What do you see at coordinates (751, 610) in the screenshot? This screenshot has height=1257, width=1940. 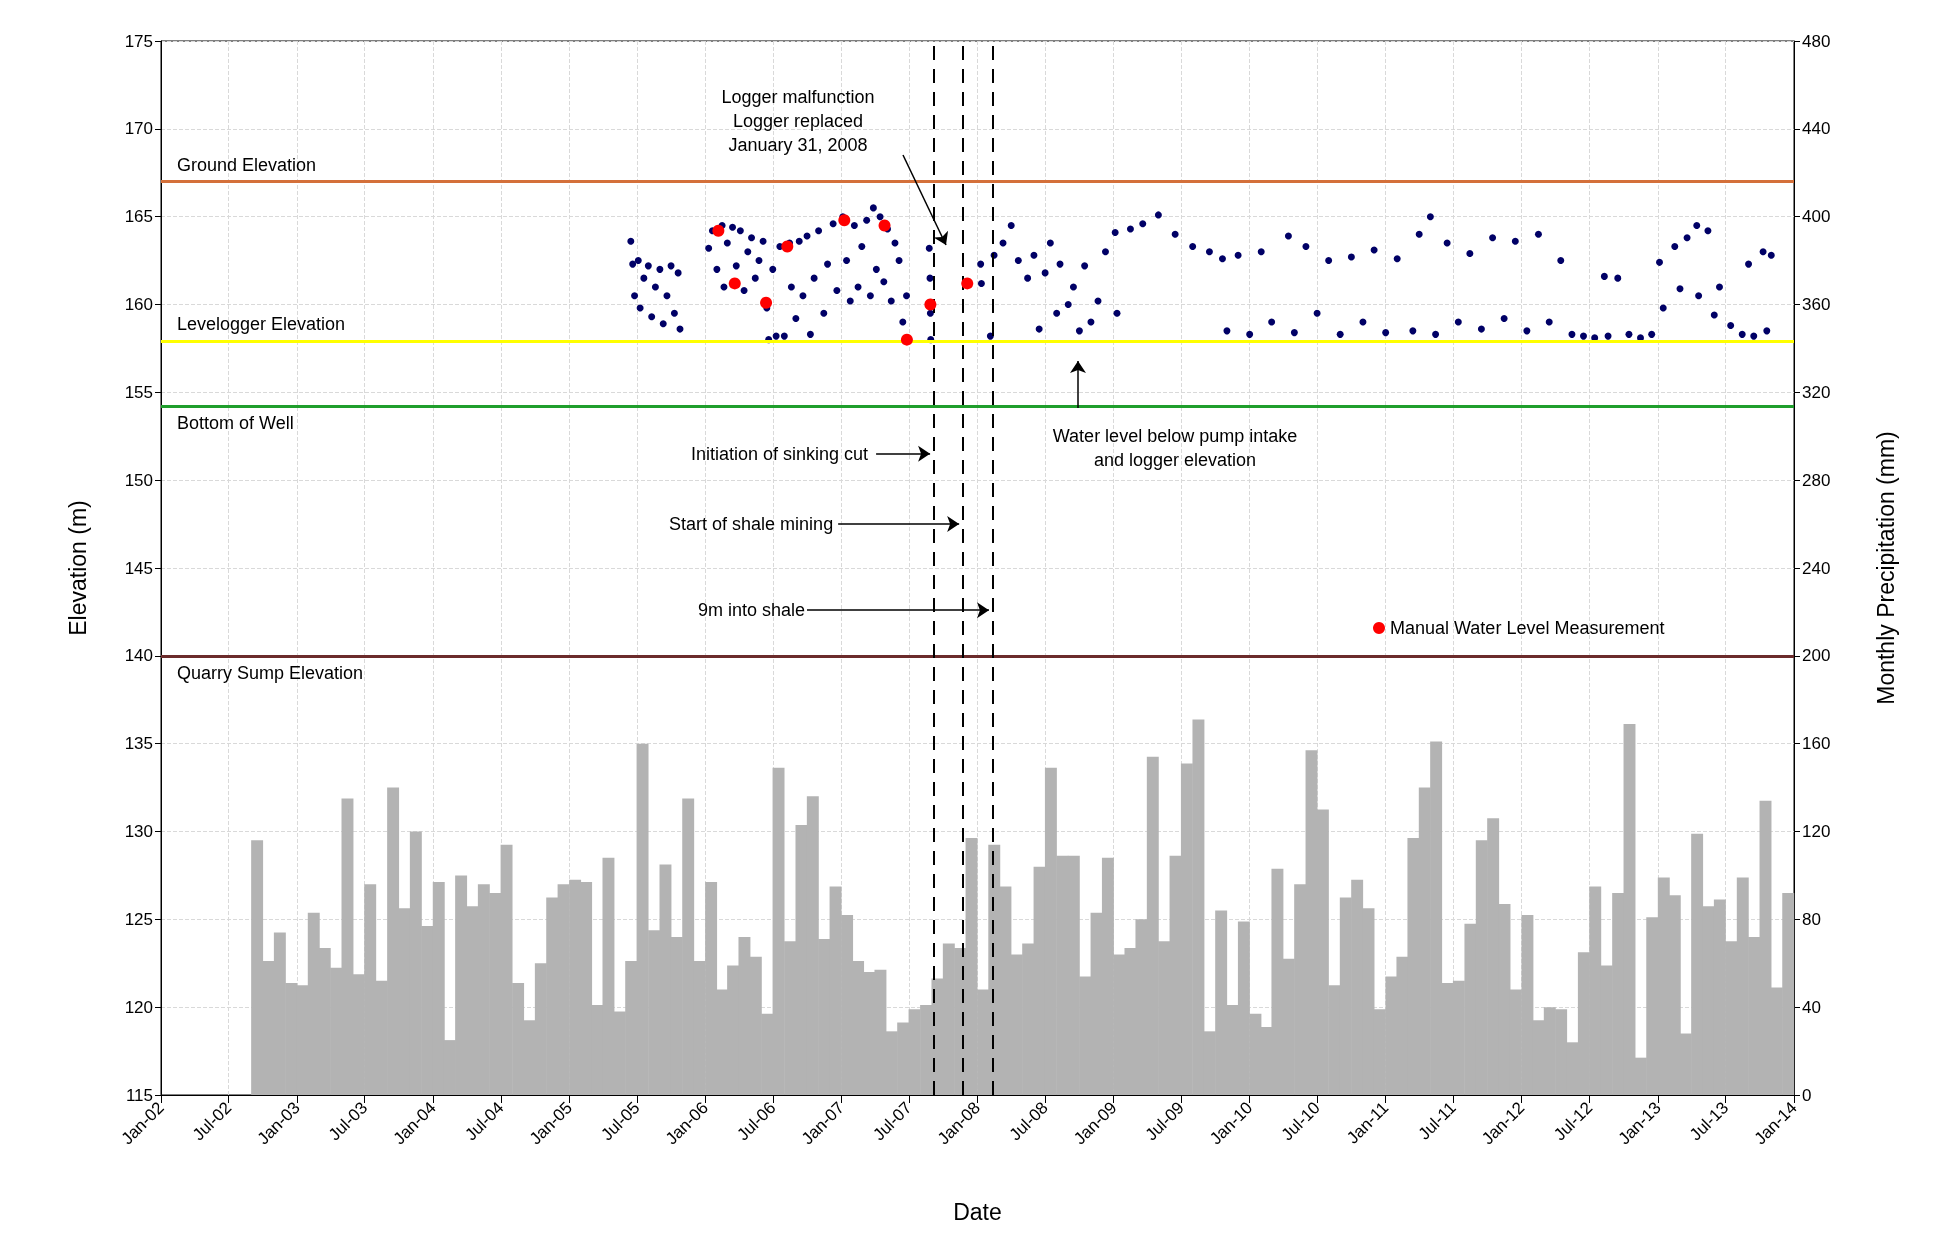 I see `annotation: 9m into shale` at bounding box center [751, 610].